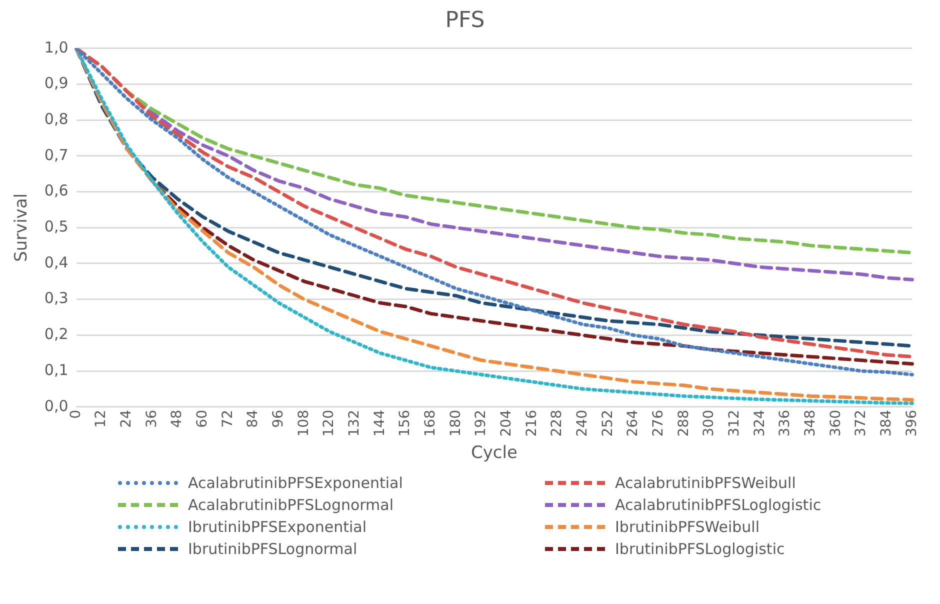  Describe the element at coordinates (430, 423) in the screenshot. I see `x-tick-label: 168` at that location.